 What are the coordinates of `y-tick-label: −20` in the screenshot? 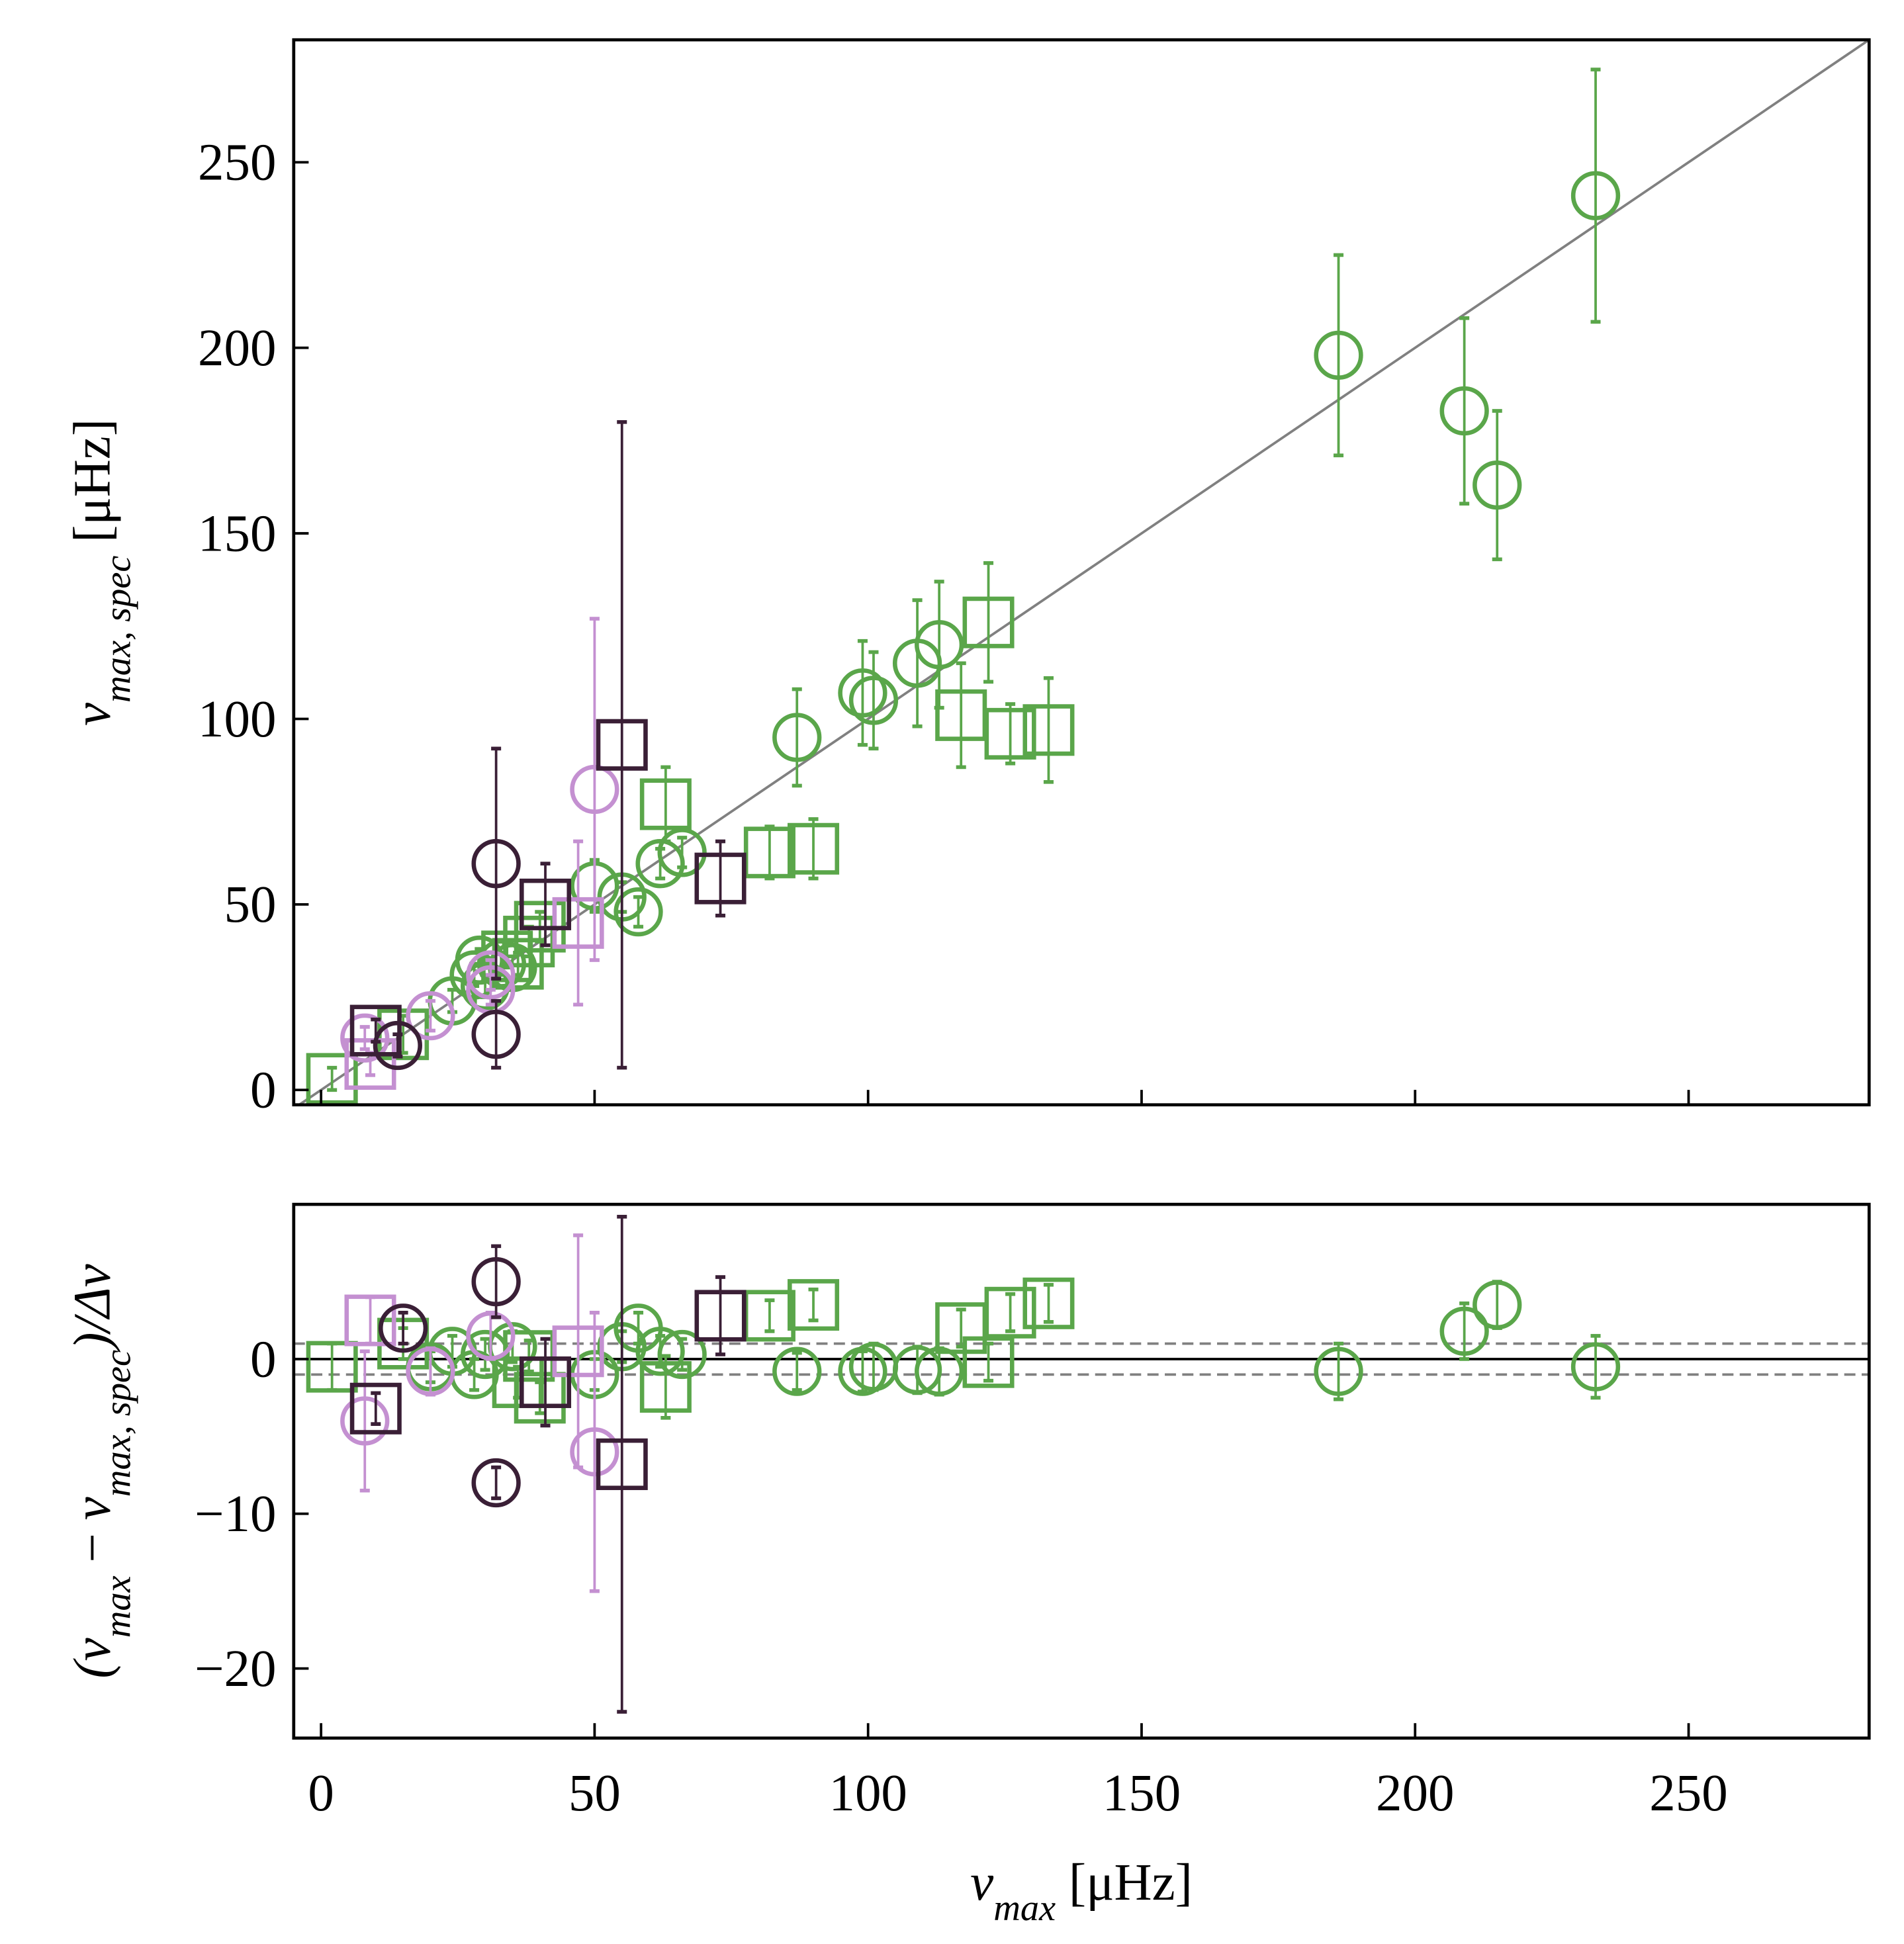 It's located at (236, 1669).